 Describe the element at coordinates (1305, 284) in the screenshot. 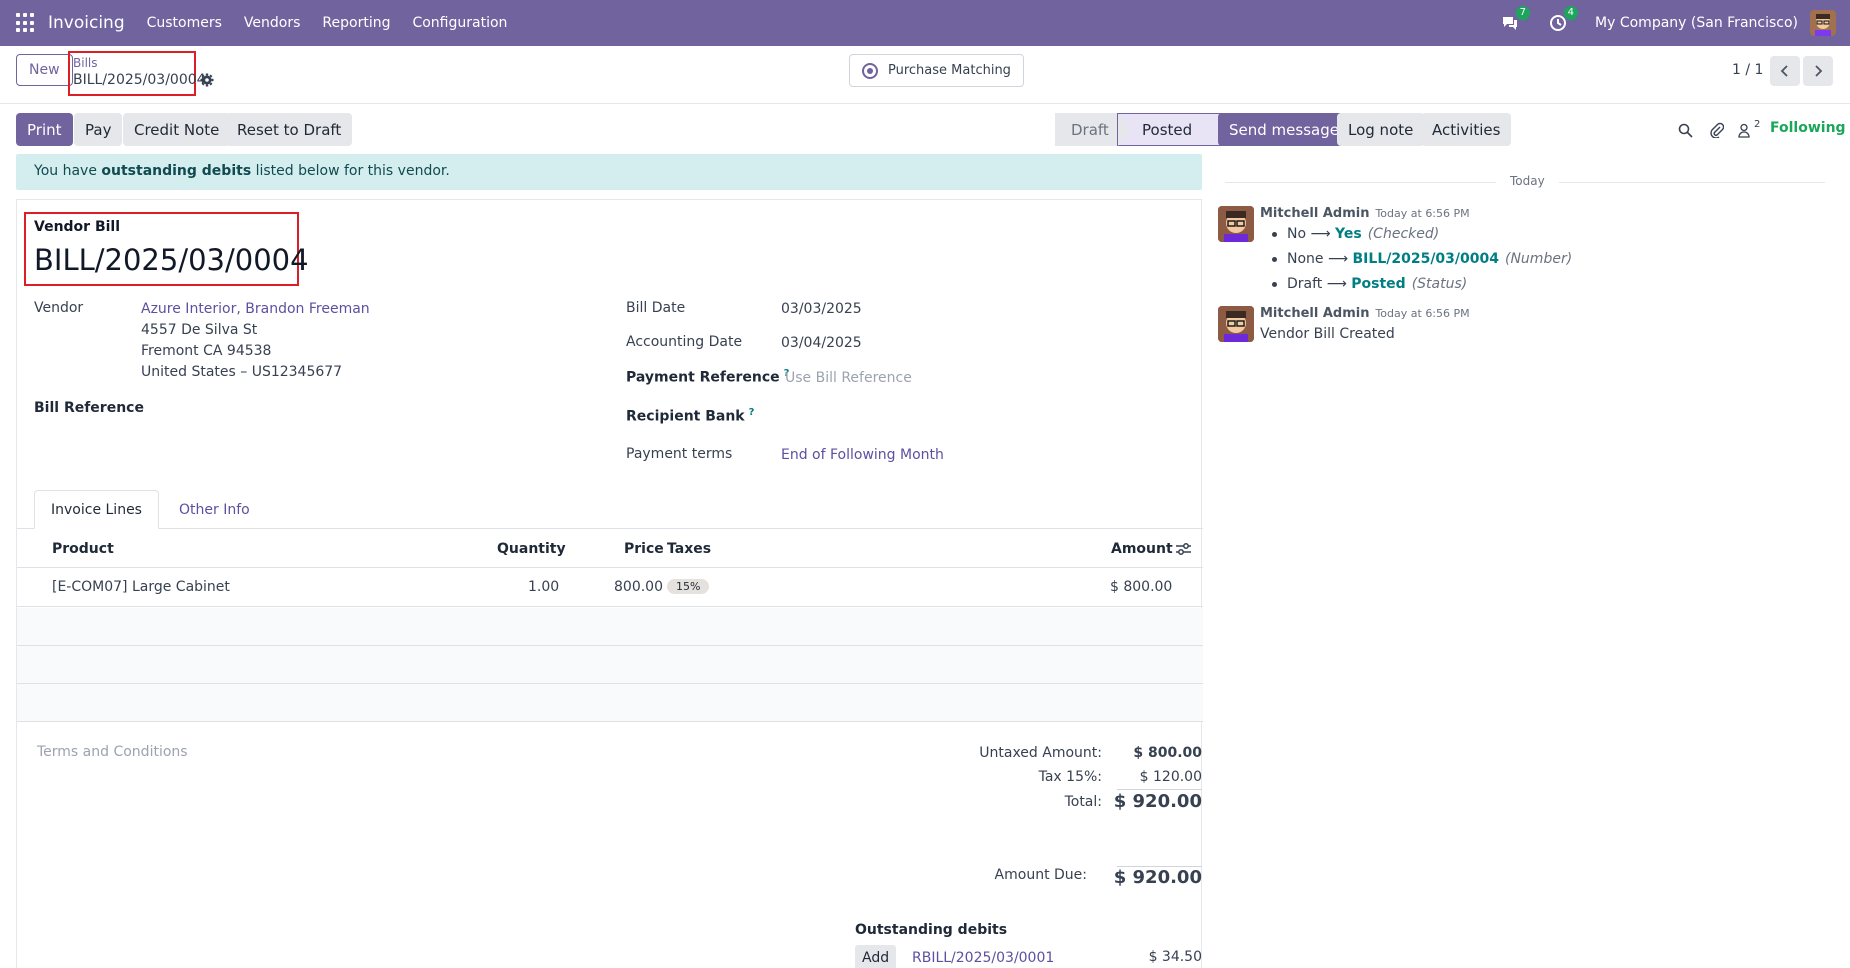

I see `tracking-old: Draft` at that location.